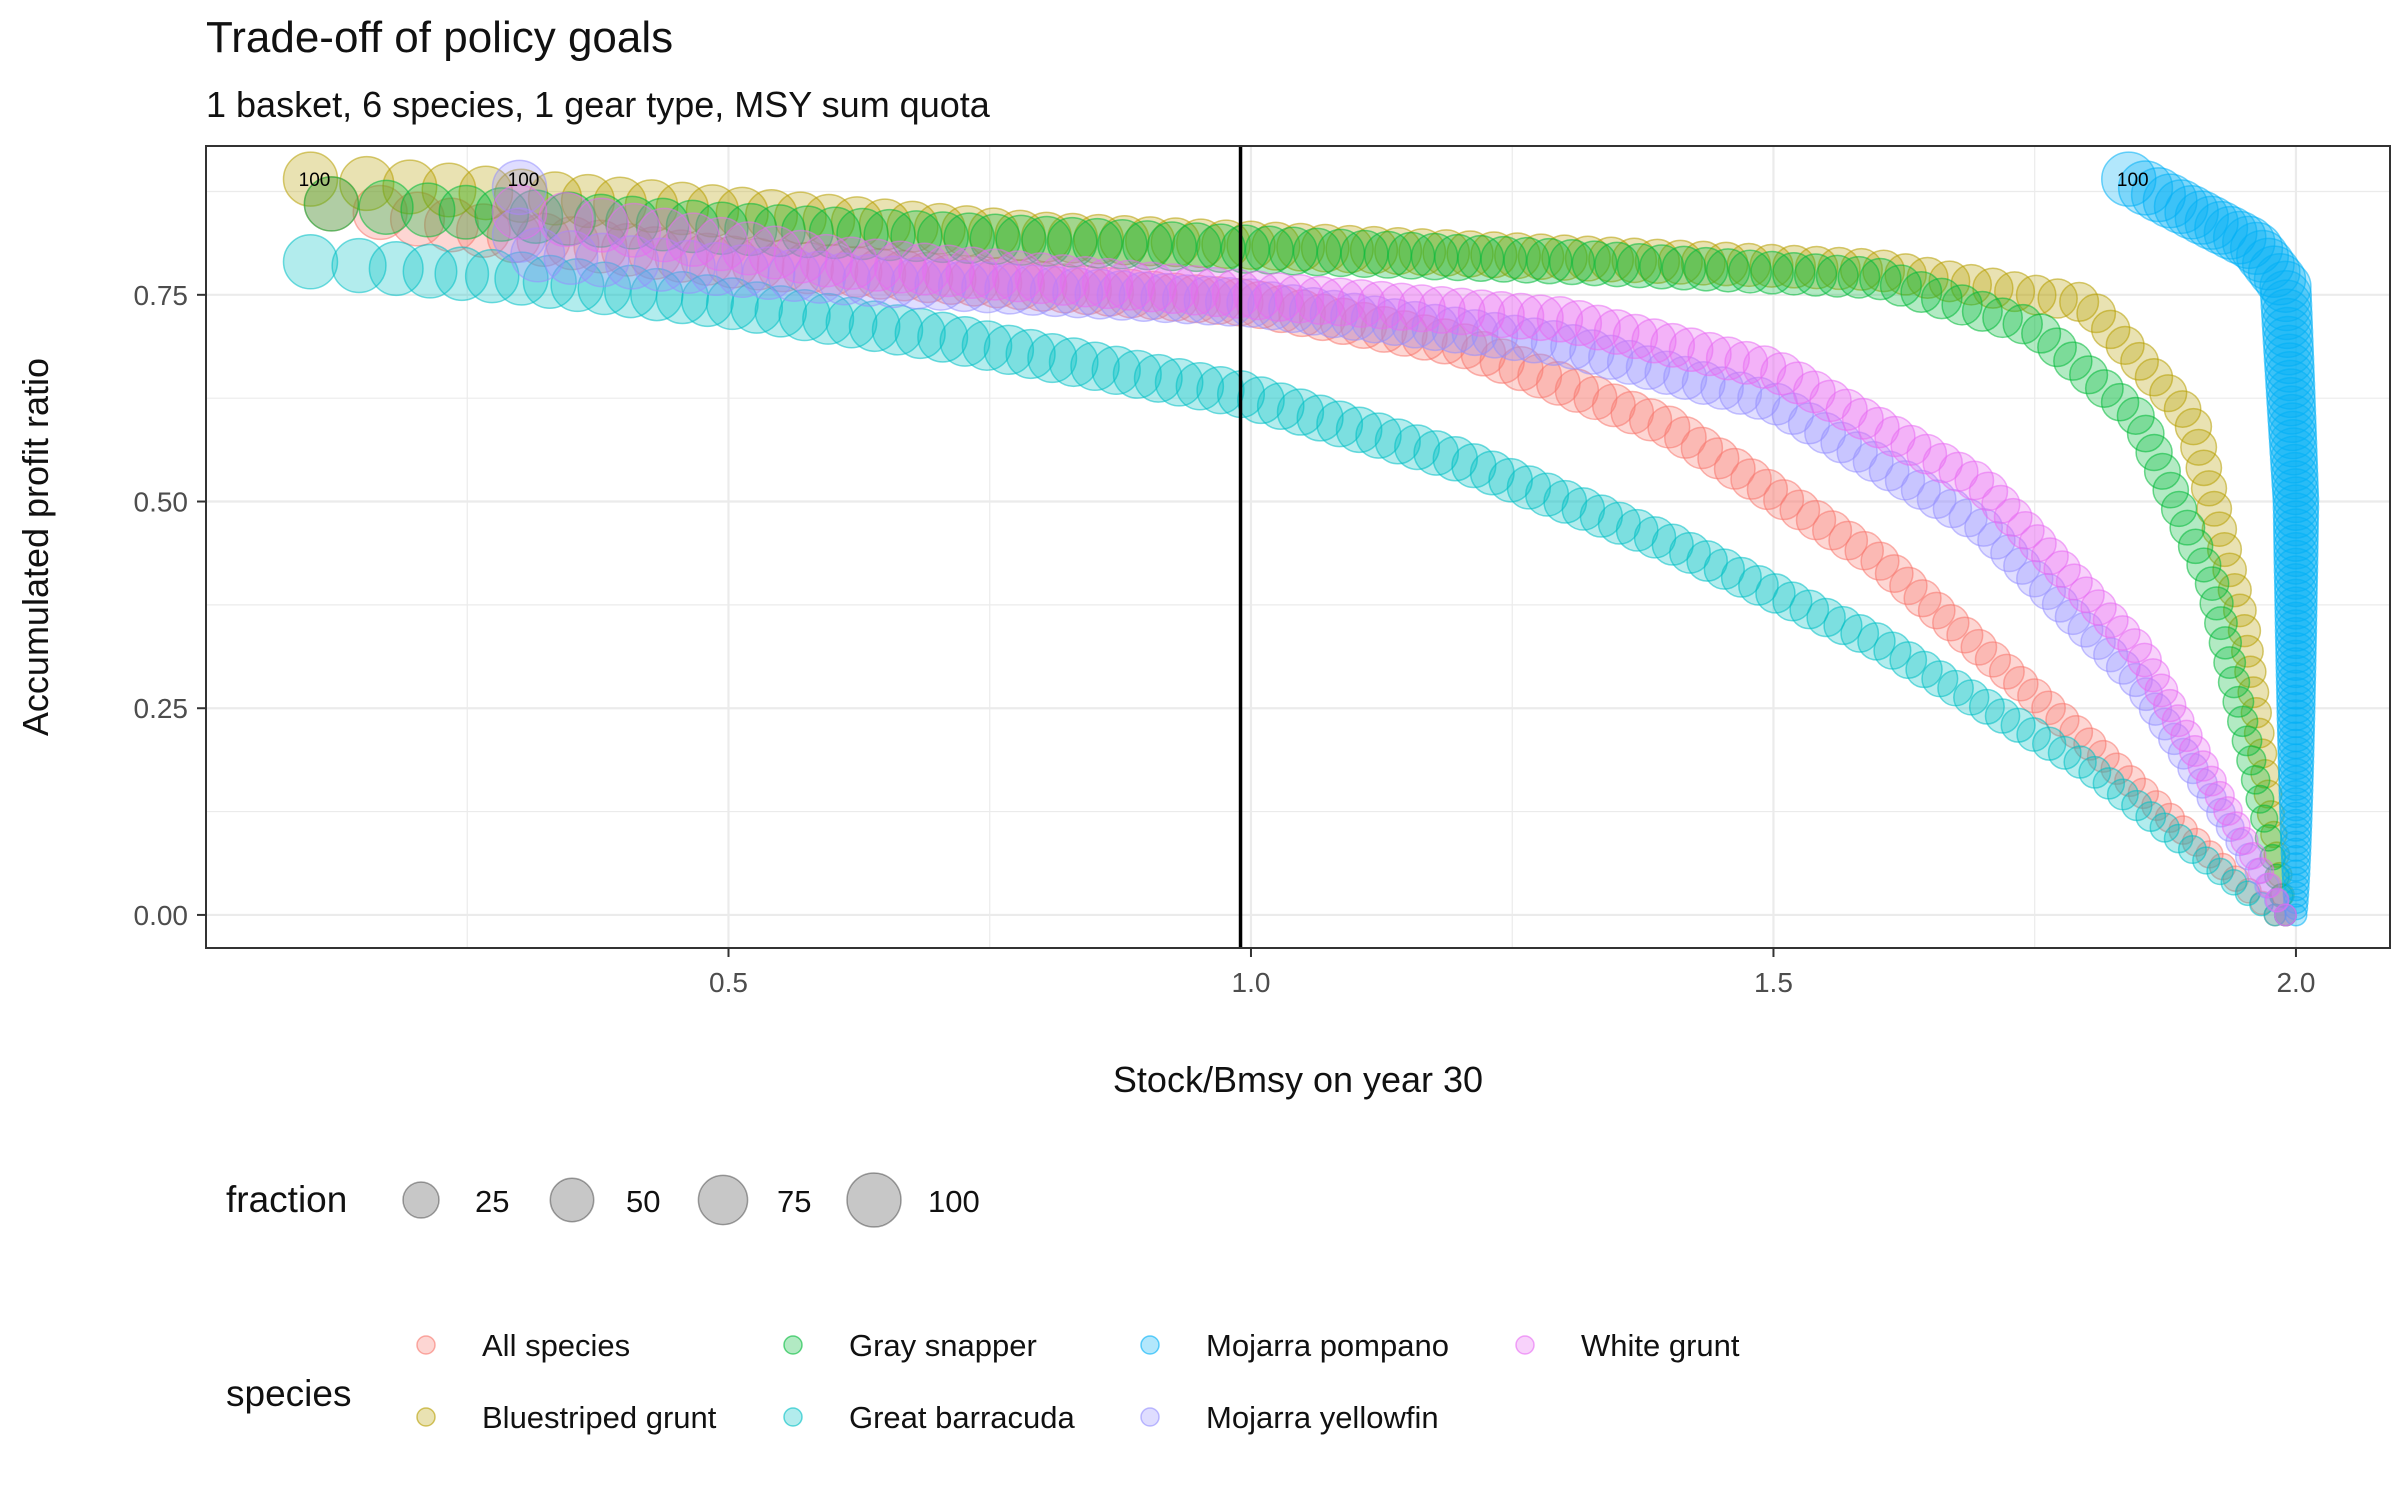  I want to click on series-mojarra-pompano, so click(2210, 539).